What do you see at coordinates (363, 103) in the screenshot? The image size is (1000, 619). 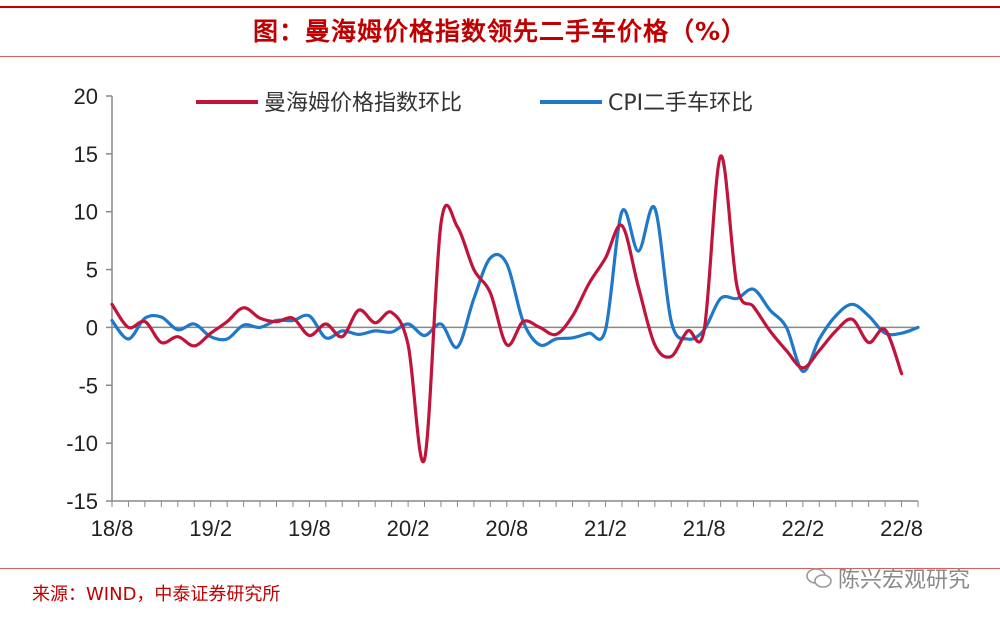 I see `legend-label-series-1: 曼海姆价格指数环比` at bounding box center [363, 103].